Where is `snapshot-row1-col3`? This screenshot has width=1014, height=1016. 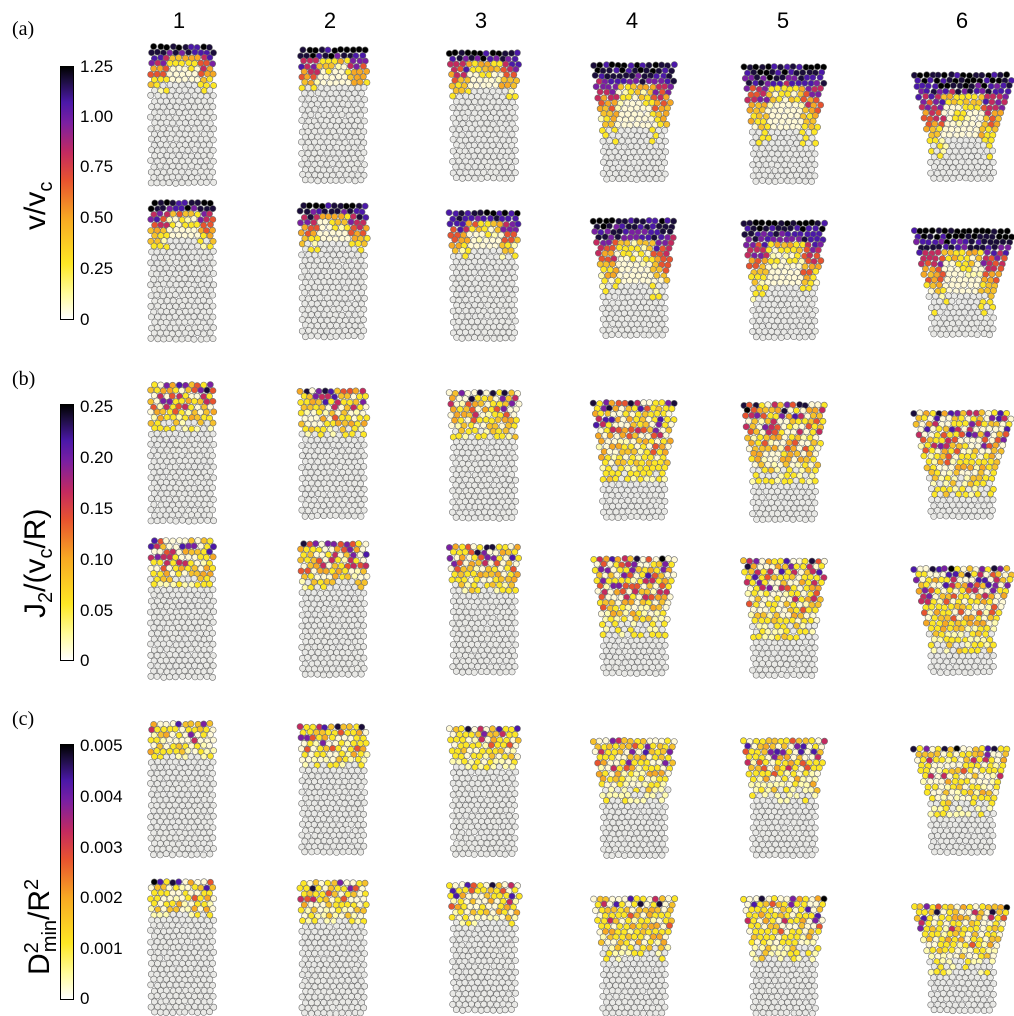
snapshot-row1-col3 is located at coordinates (485, 114).